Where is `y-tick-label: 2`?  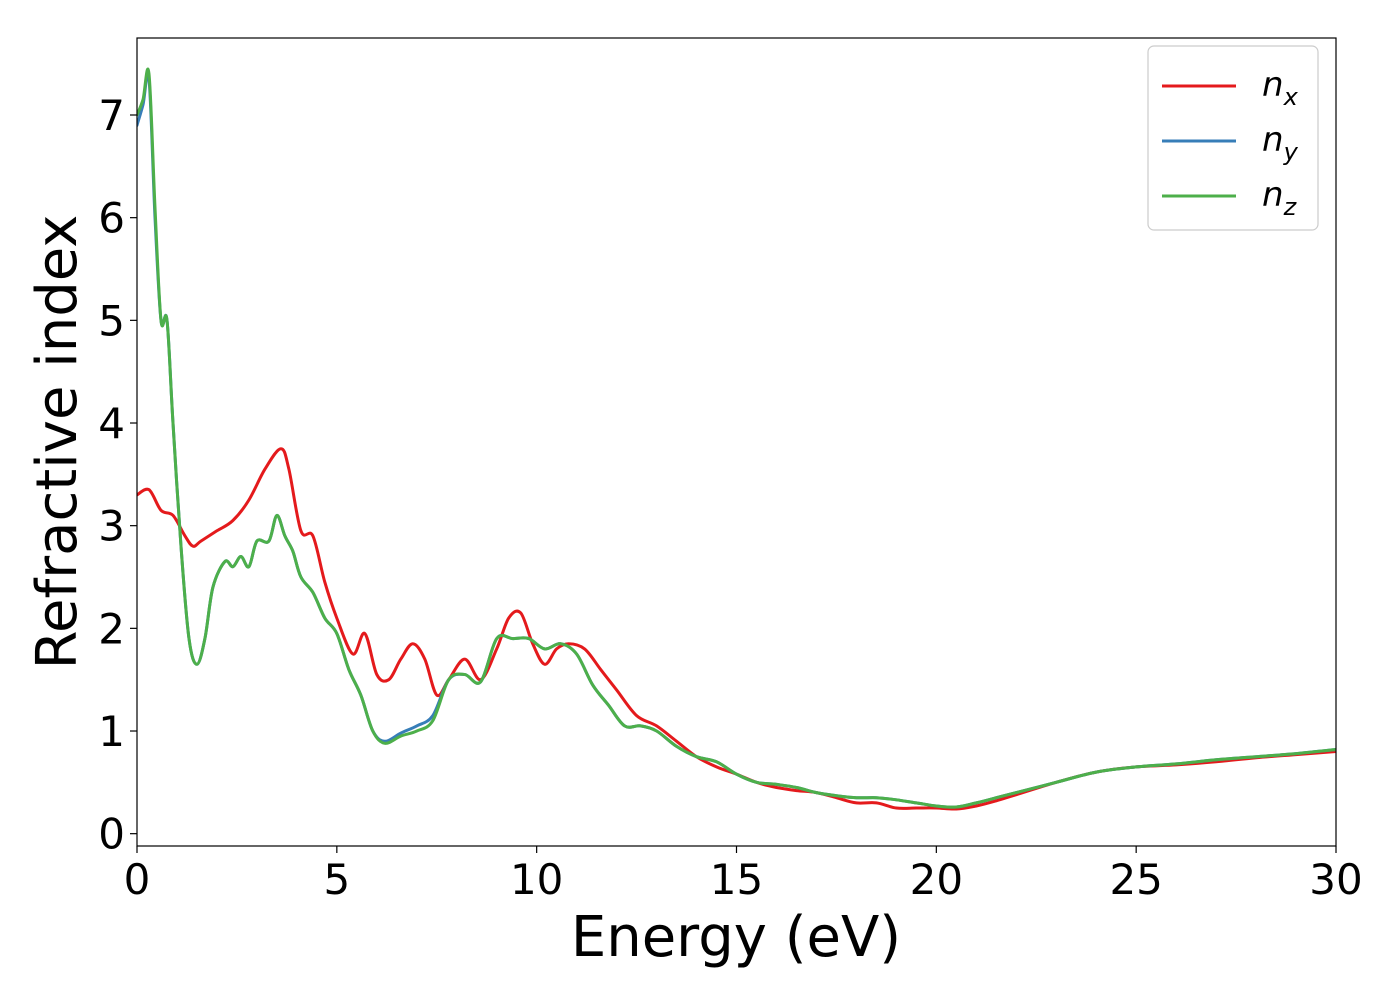
y-tick-label: 2 is located at coordinates (111, 628).